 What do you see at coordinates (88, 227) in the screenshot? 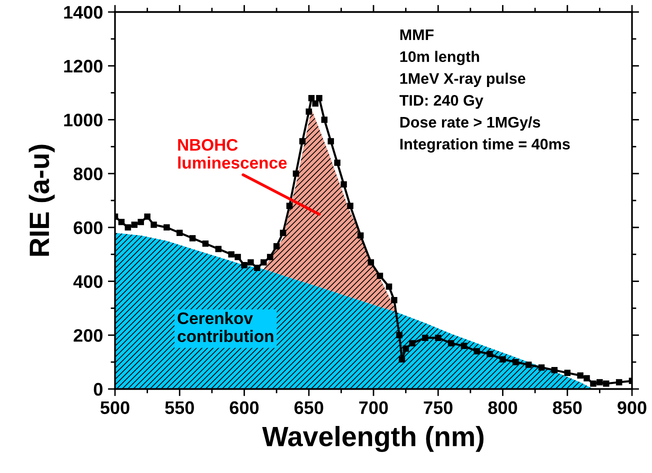
I see `y-tick-label: 600` at bounding box center [88, 227].